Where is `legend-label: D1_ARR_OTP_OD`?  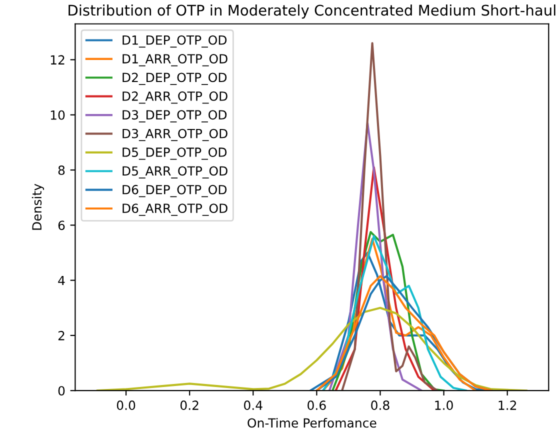
legend-label: D1_ARR_OTP_OD is located at coordinates (175, 60).